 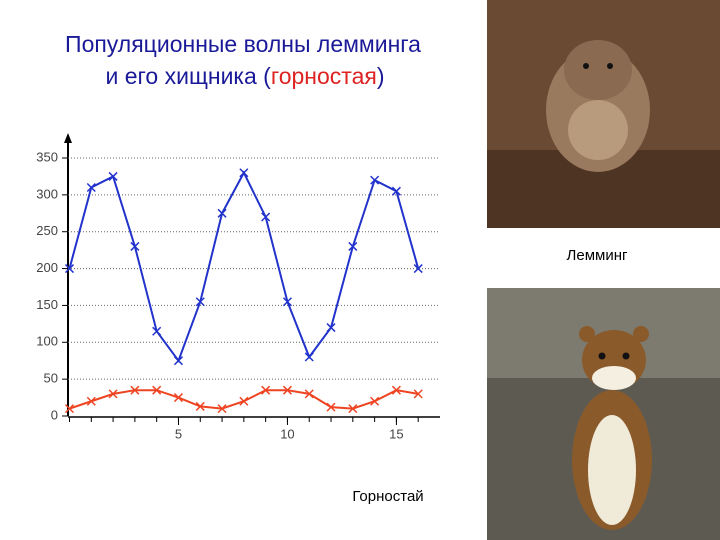 I want to click on y-tick-label: 300, so click(x=47, y=193).